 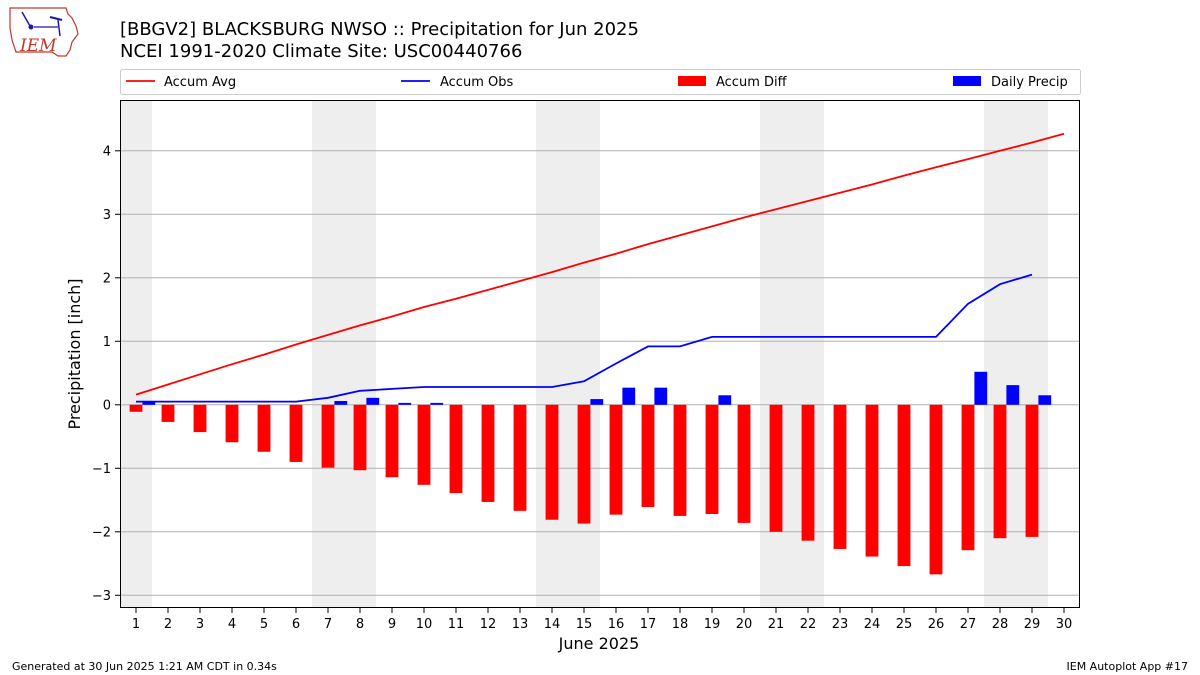 I want to click on x-tick-label: 3, so click(x=200, y=624).